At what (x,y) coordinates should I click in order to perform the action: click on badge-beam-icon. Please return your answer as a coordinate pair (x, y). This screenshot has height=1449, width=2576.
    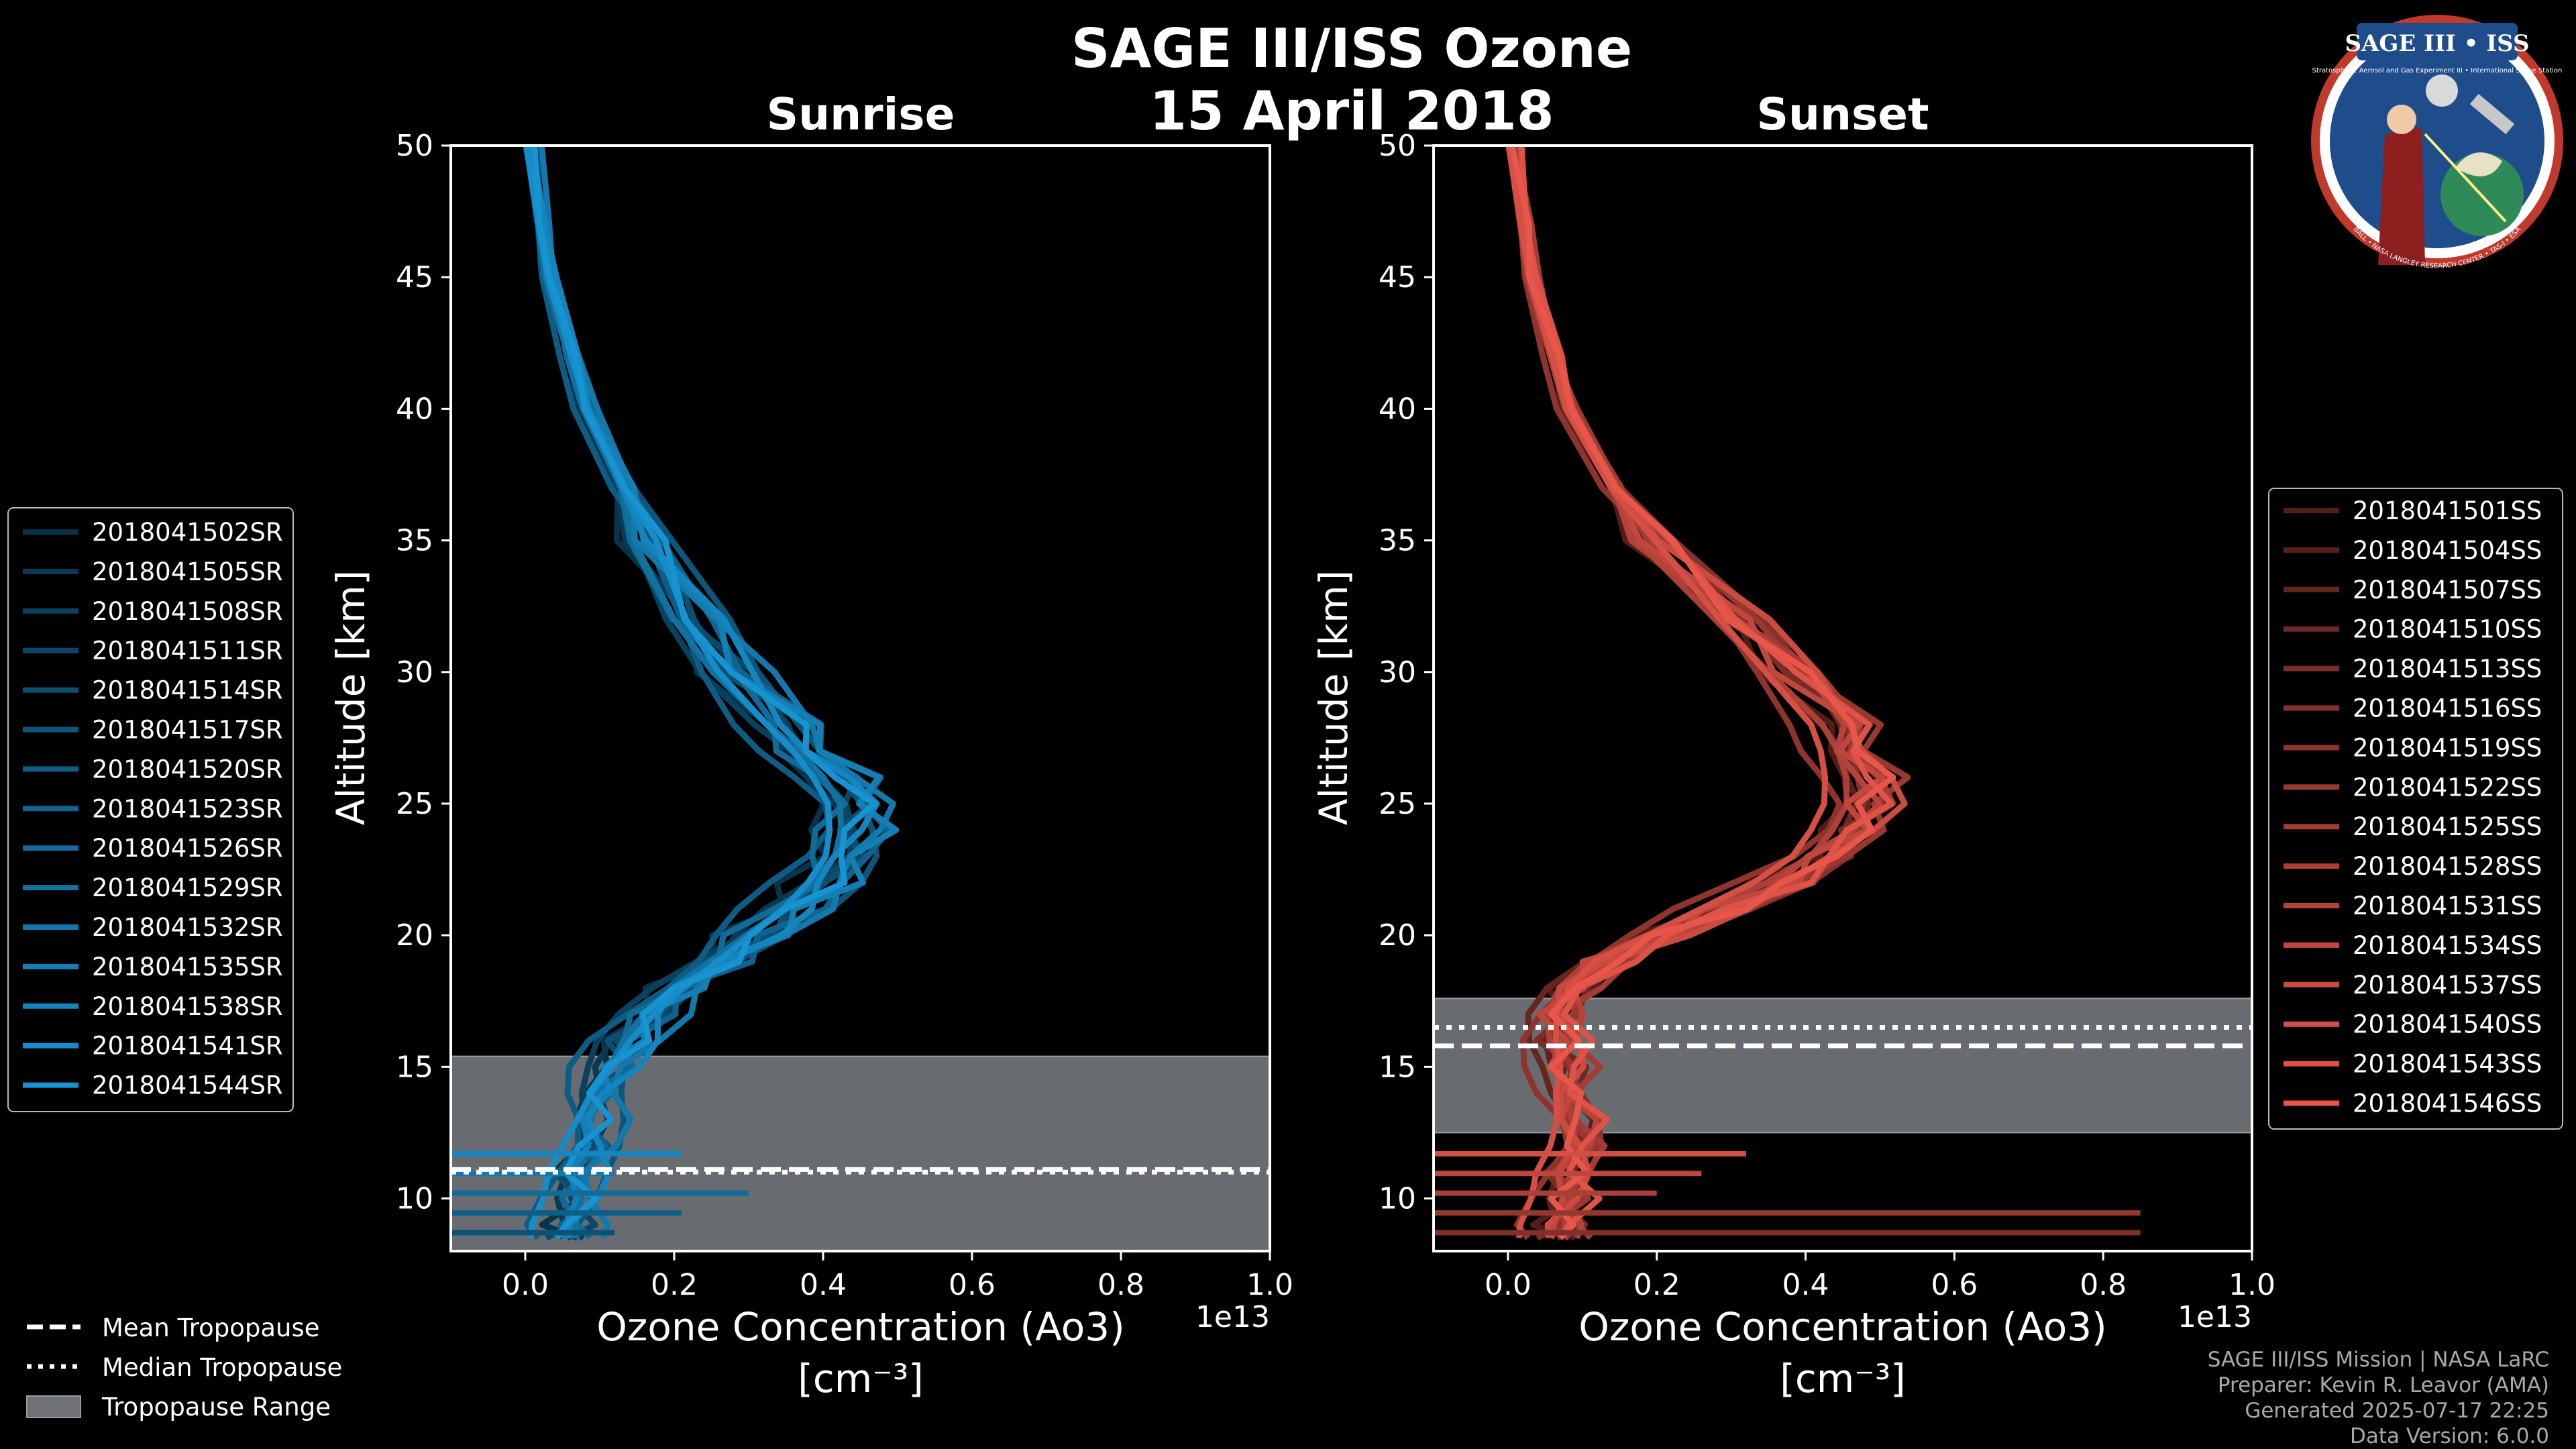
    Looking at the image, I should click on (2465, 178).